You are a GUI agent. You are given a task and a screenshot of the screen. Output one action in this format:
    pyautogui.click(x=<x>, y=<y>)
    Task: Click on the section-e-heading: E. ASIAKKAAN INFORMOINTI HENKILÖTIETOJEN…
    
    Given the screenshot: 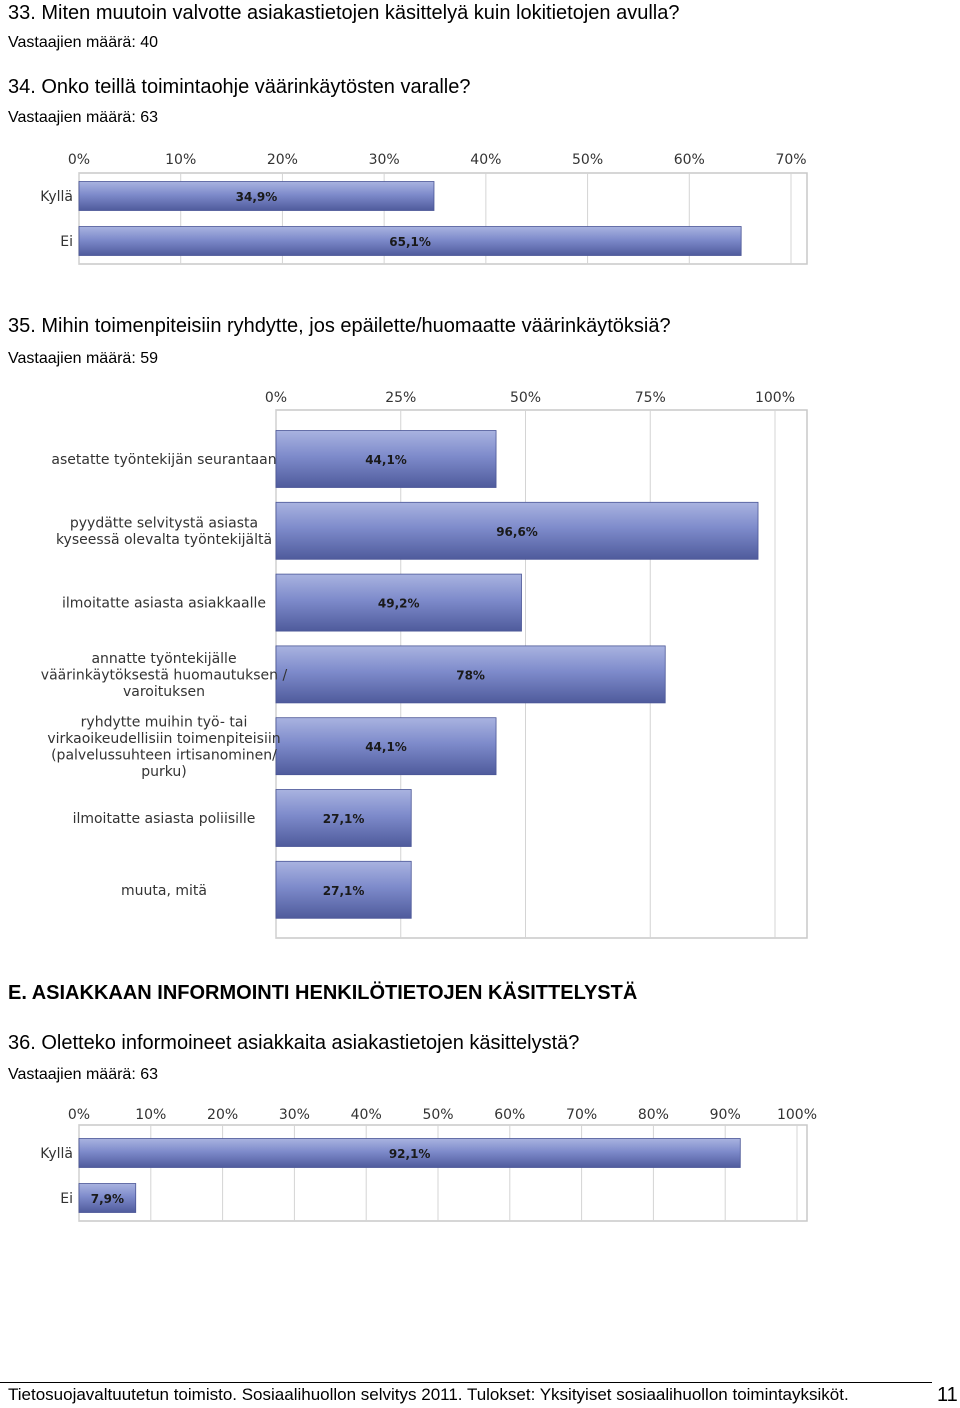 What is the action you would take?
    pyautogui.click(x=323, y=993)
    